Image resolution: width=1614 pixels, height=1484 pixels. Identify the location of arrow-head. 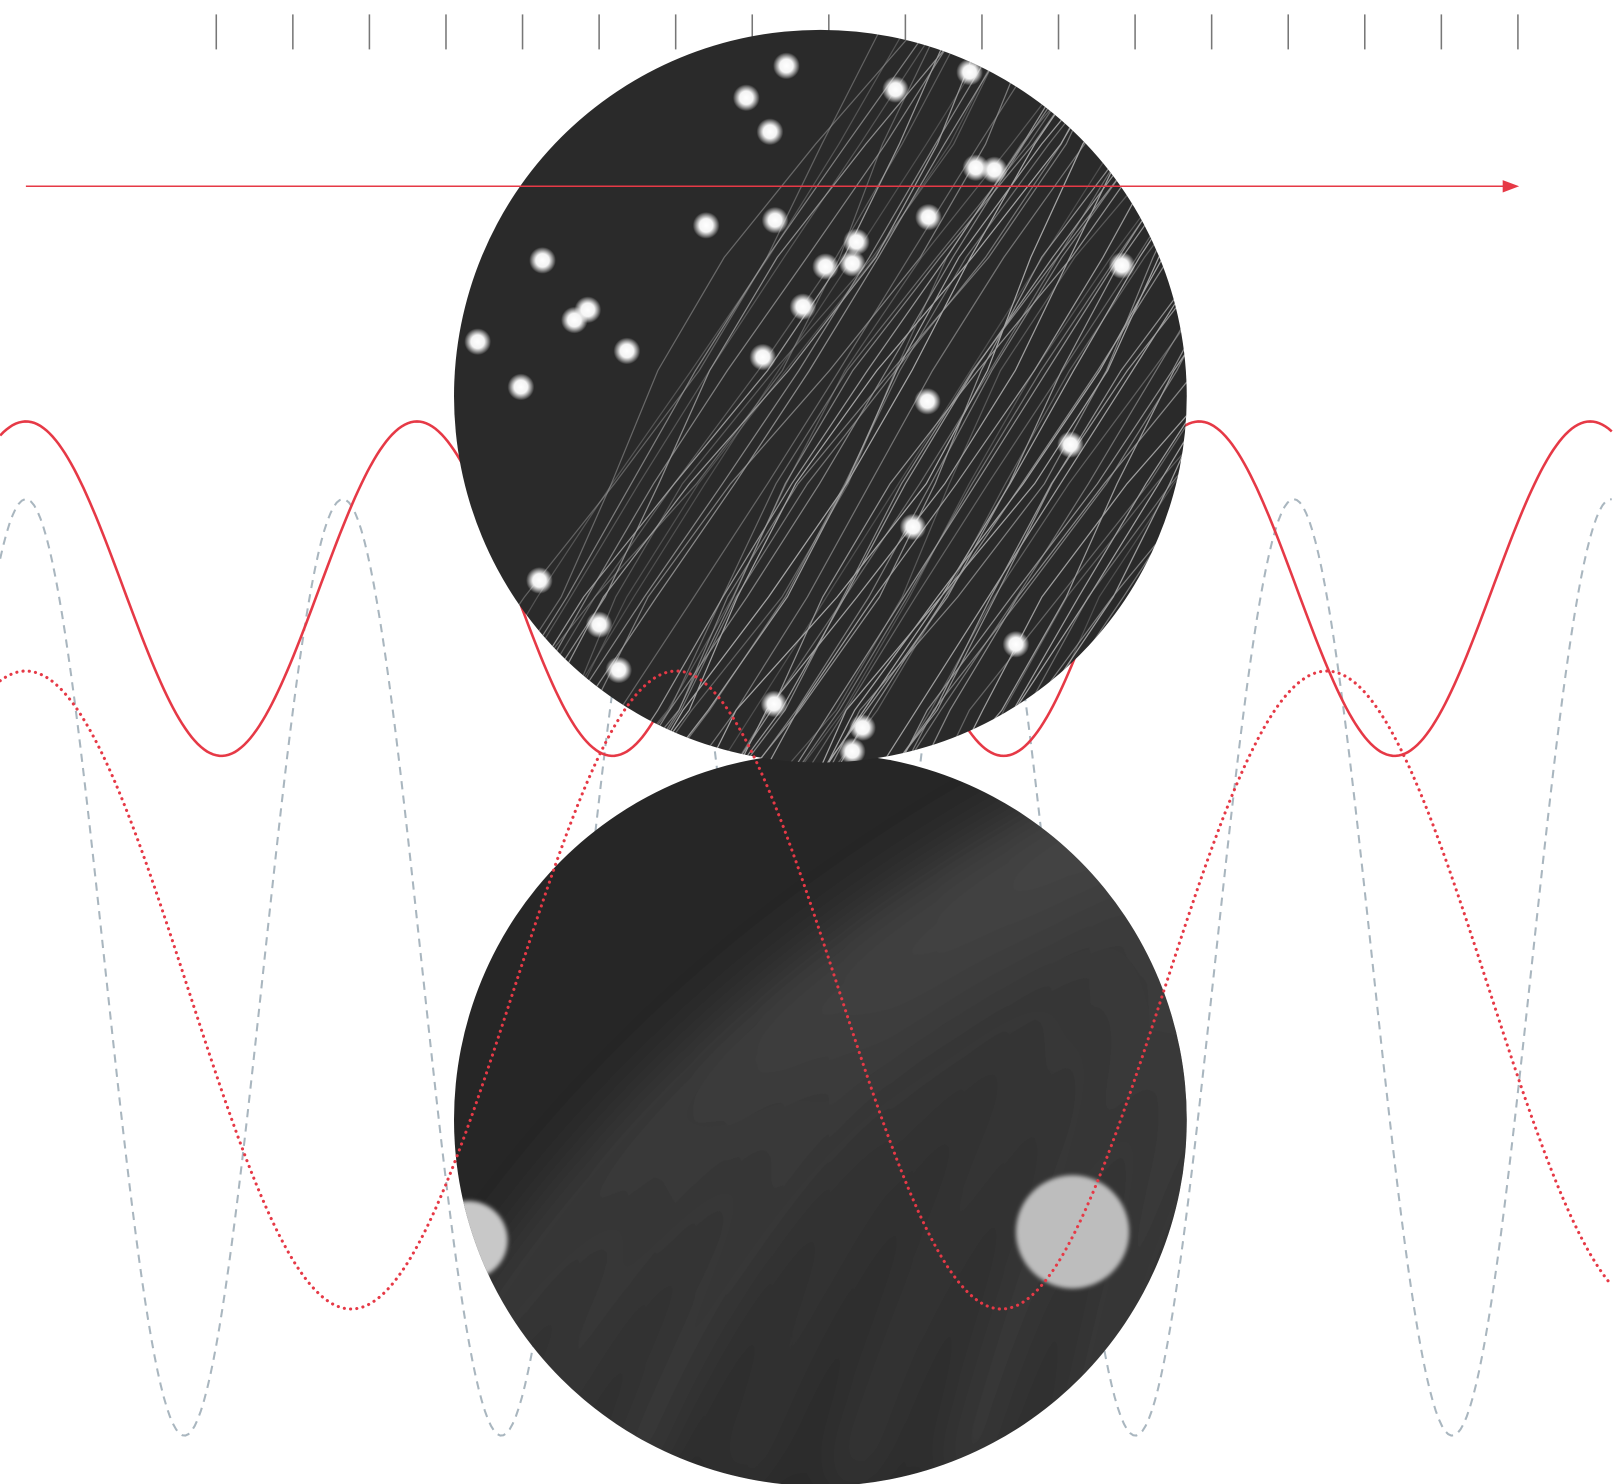
(1511, 186).